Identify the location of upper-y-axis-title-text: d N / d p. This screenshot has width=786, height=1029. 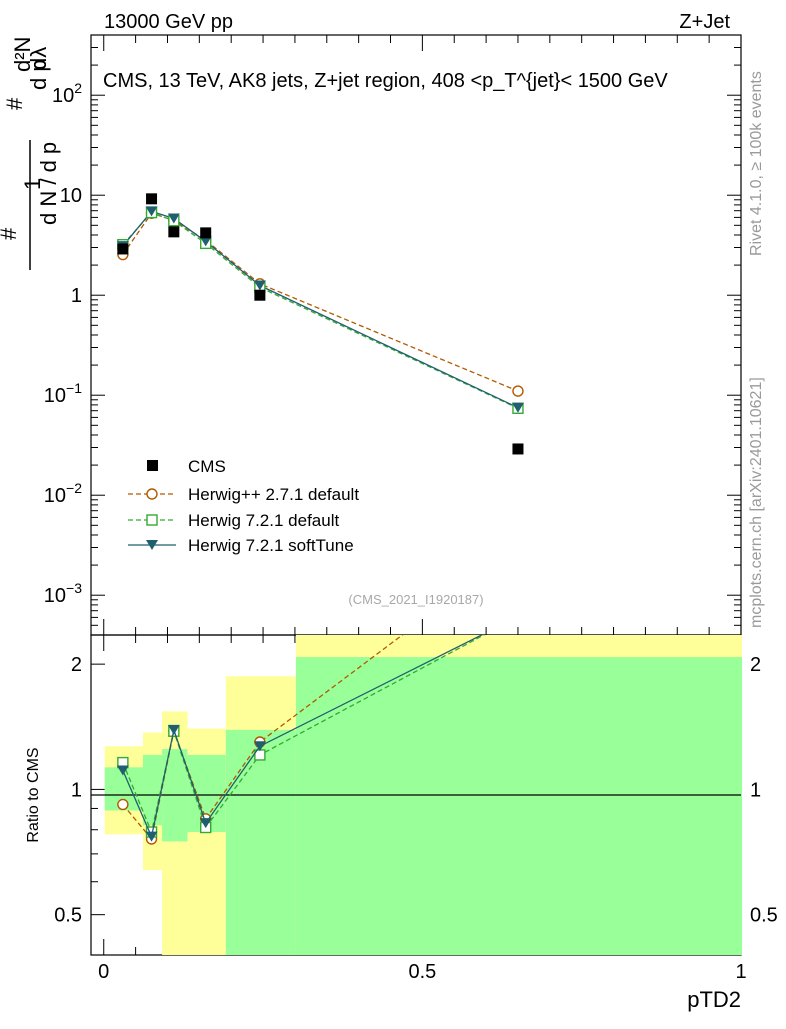
(48, 183).